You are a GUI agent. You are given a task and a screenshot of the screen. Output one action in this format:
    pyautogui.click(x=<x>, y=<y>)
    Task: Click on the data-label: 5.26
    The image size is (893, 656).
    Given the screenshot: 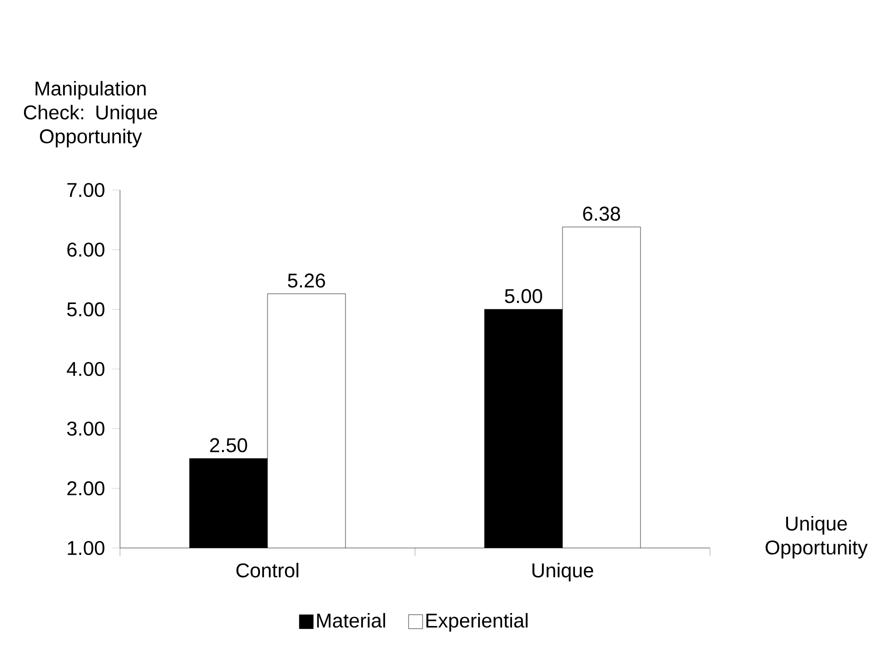 What is the action you would take?
    pyautogui.click(x=307, y=281)
    